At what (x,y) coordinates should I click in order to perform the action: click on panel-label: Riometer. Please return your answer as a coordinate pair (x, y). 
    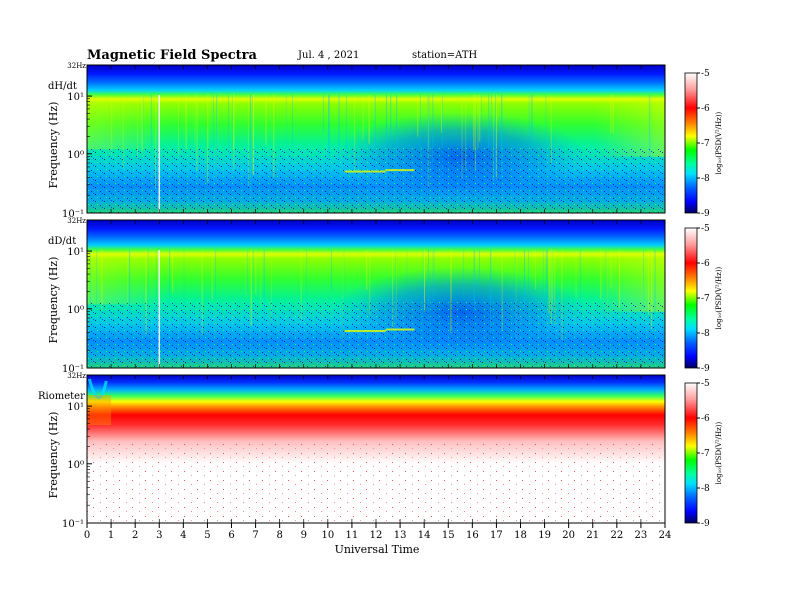
    Looking at the image, I should click on (61, 396).